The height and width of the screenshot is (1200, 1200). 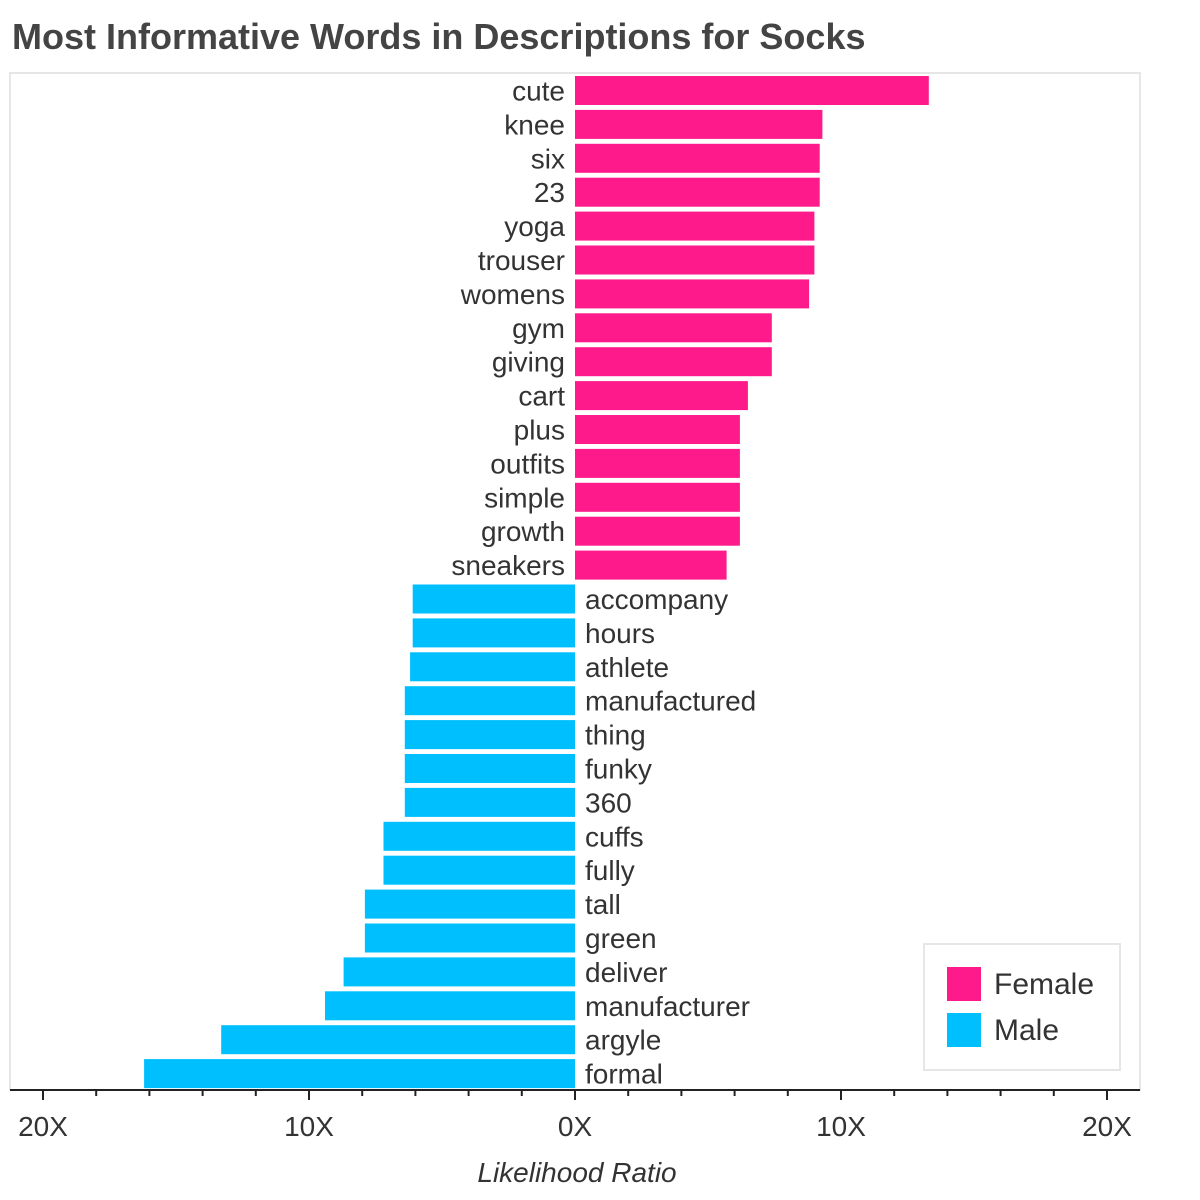 I want to click on bar-formal, so click(x=359, y=1074).